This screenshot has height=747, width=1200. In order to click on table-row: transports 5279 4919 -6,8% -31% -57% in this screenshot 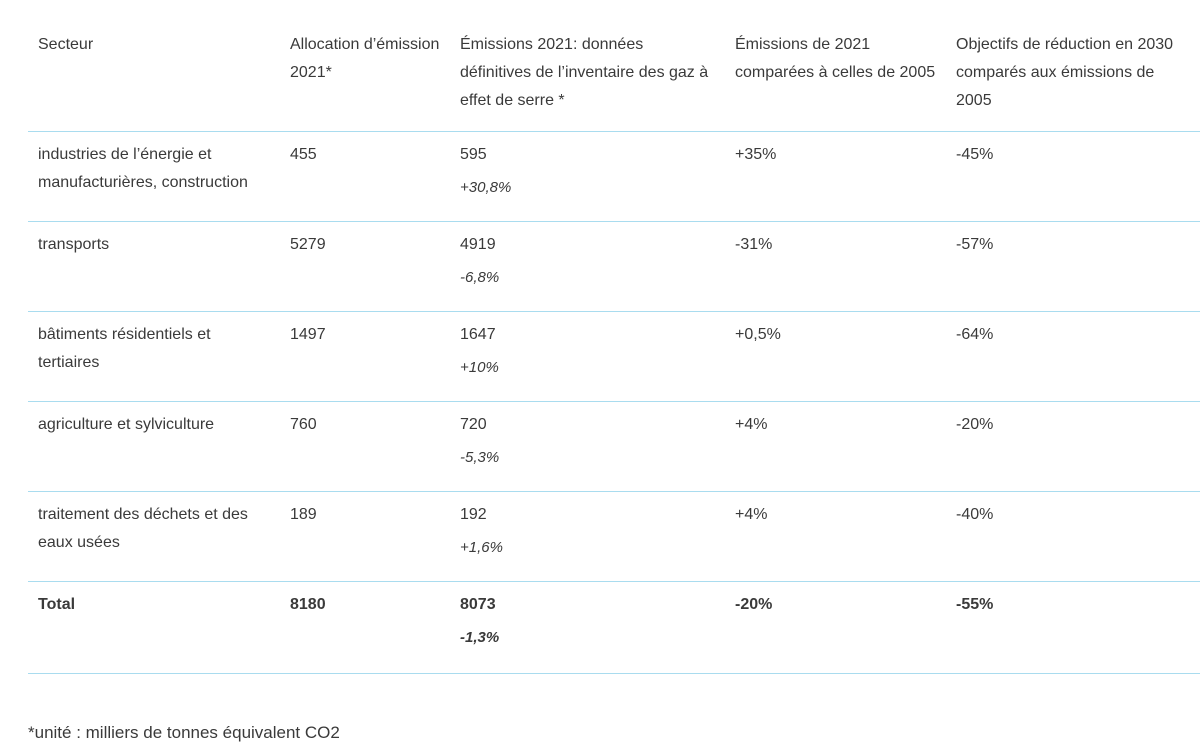, I will do `click(614, 266)`.